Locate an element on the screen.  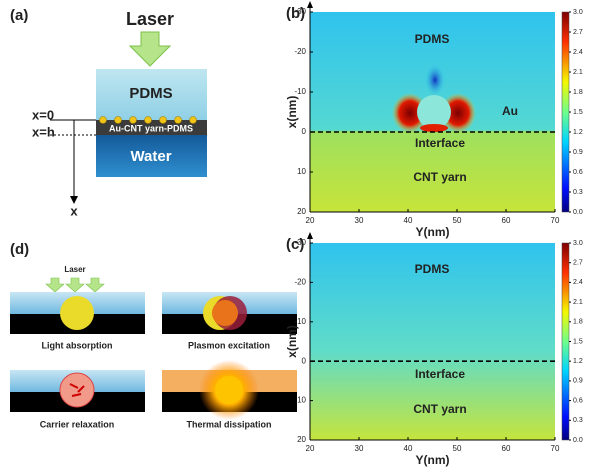
layer-label: Au-CNT yarn-PDMS is located at coordinates (151, 128).